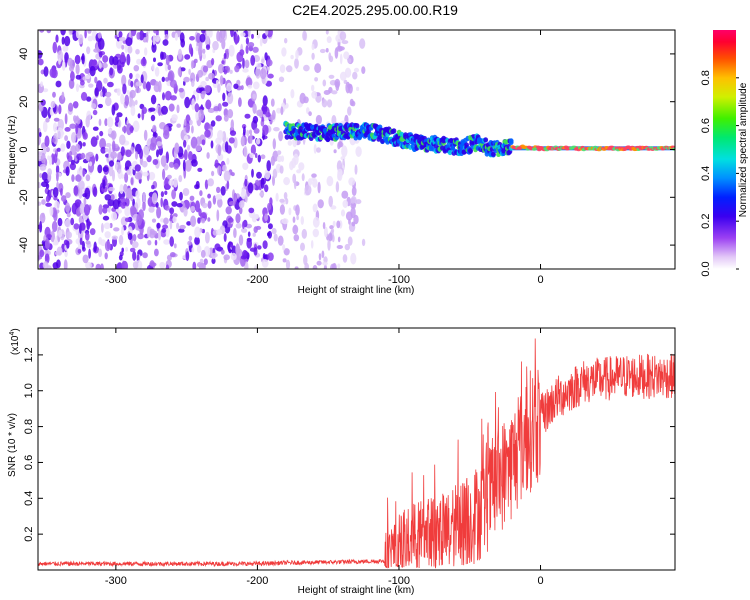 This screenshot has height=600, width=750. What do you see at coordinates (328, 139) in the screenshot?
I see `signal-point` at bounding box center [328, 139].